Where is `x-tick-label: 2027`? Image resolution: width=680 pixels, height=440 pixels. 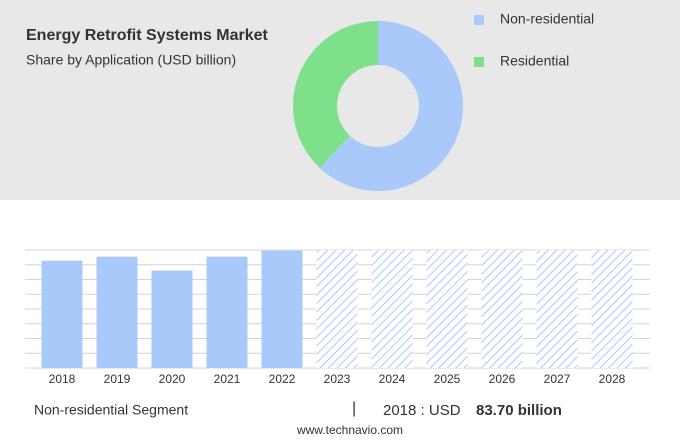 x-tick-label: 2027 is located at coordinates (557, 379).